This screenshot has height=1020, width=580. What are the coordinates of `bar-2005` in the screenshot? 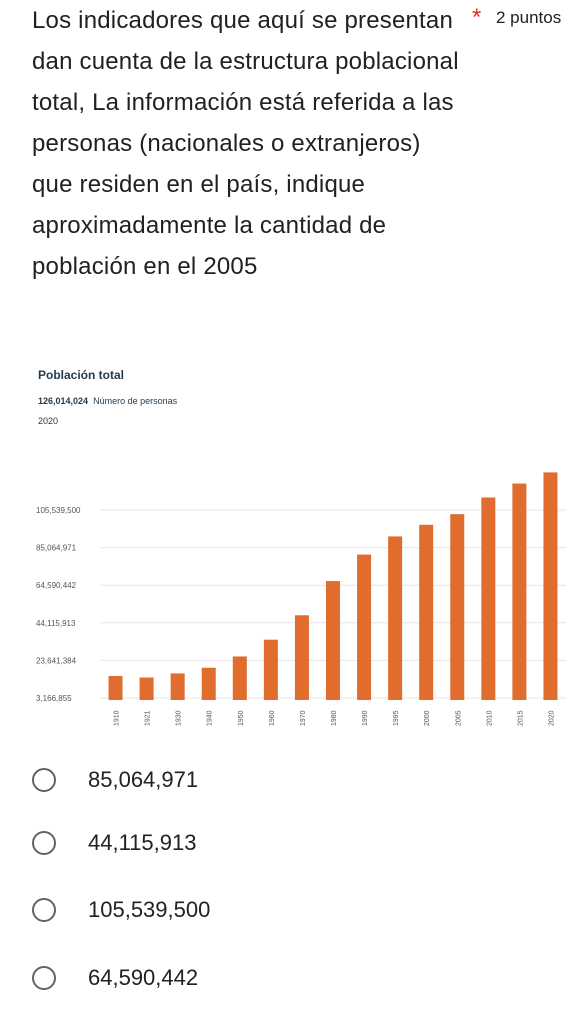 It's located at (457, 607).